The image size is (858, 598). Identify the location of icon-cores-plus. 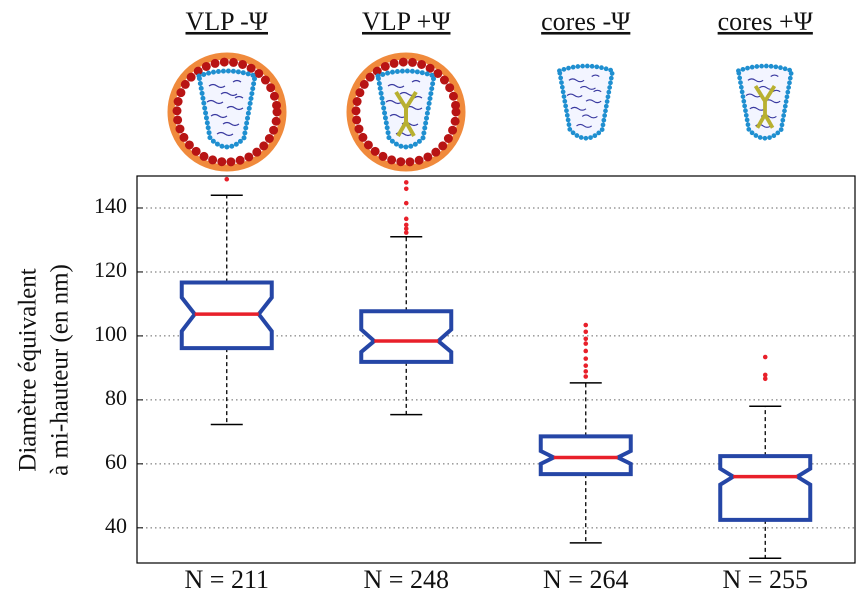
(764, 102).